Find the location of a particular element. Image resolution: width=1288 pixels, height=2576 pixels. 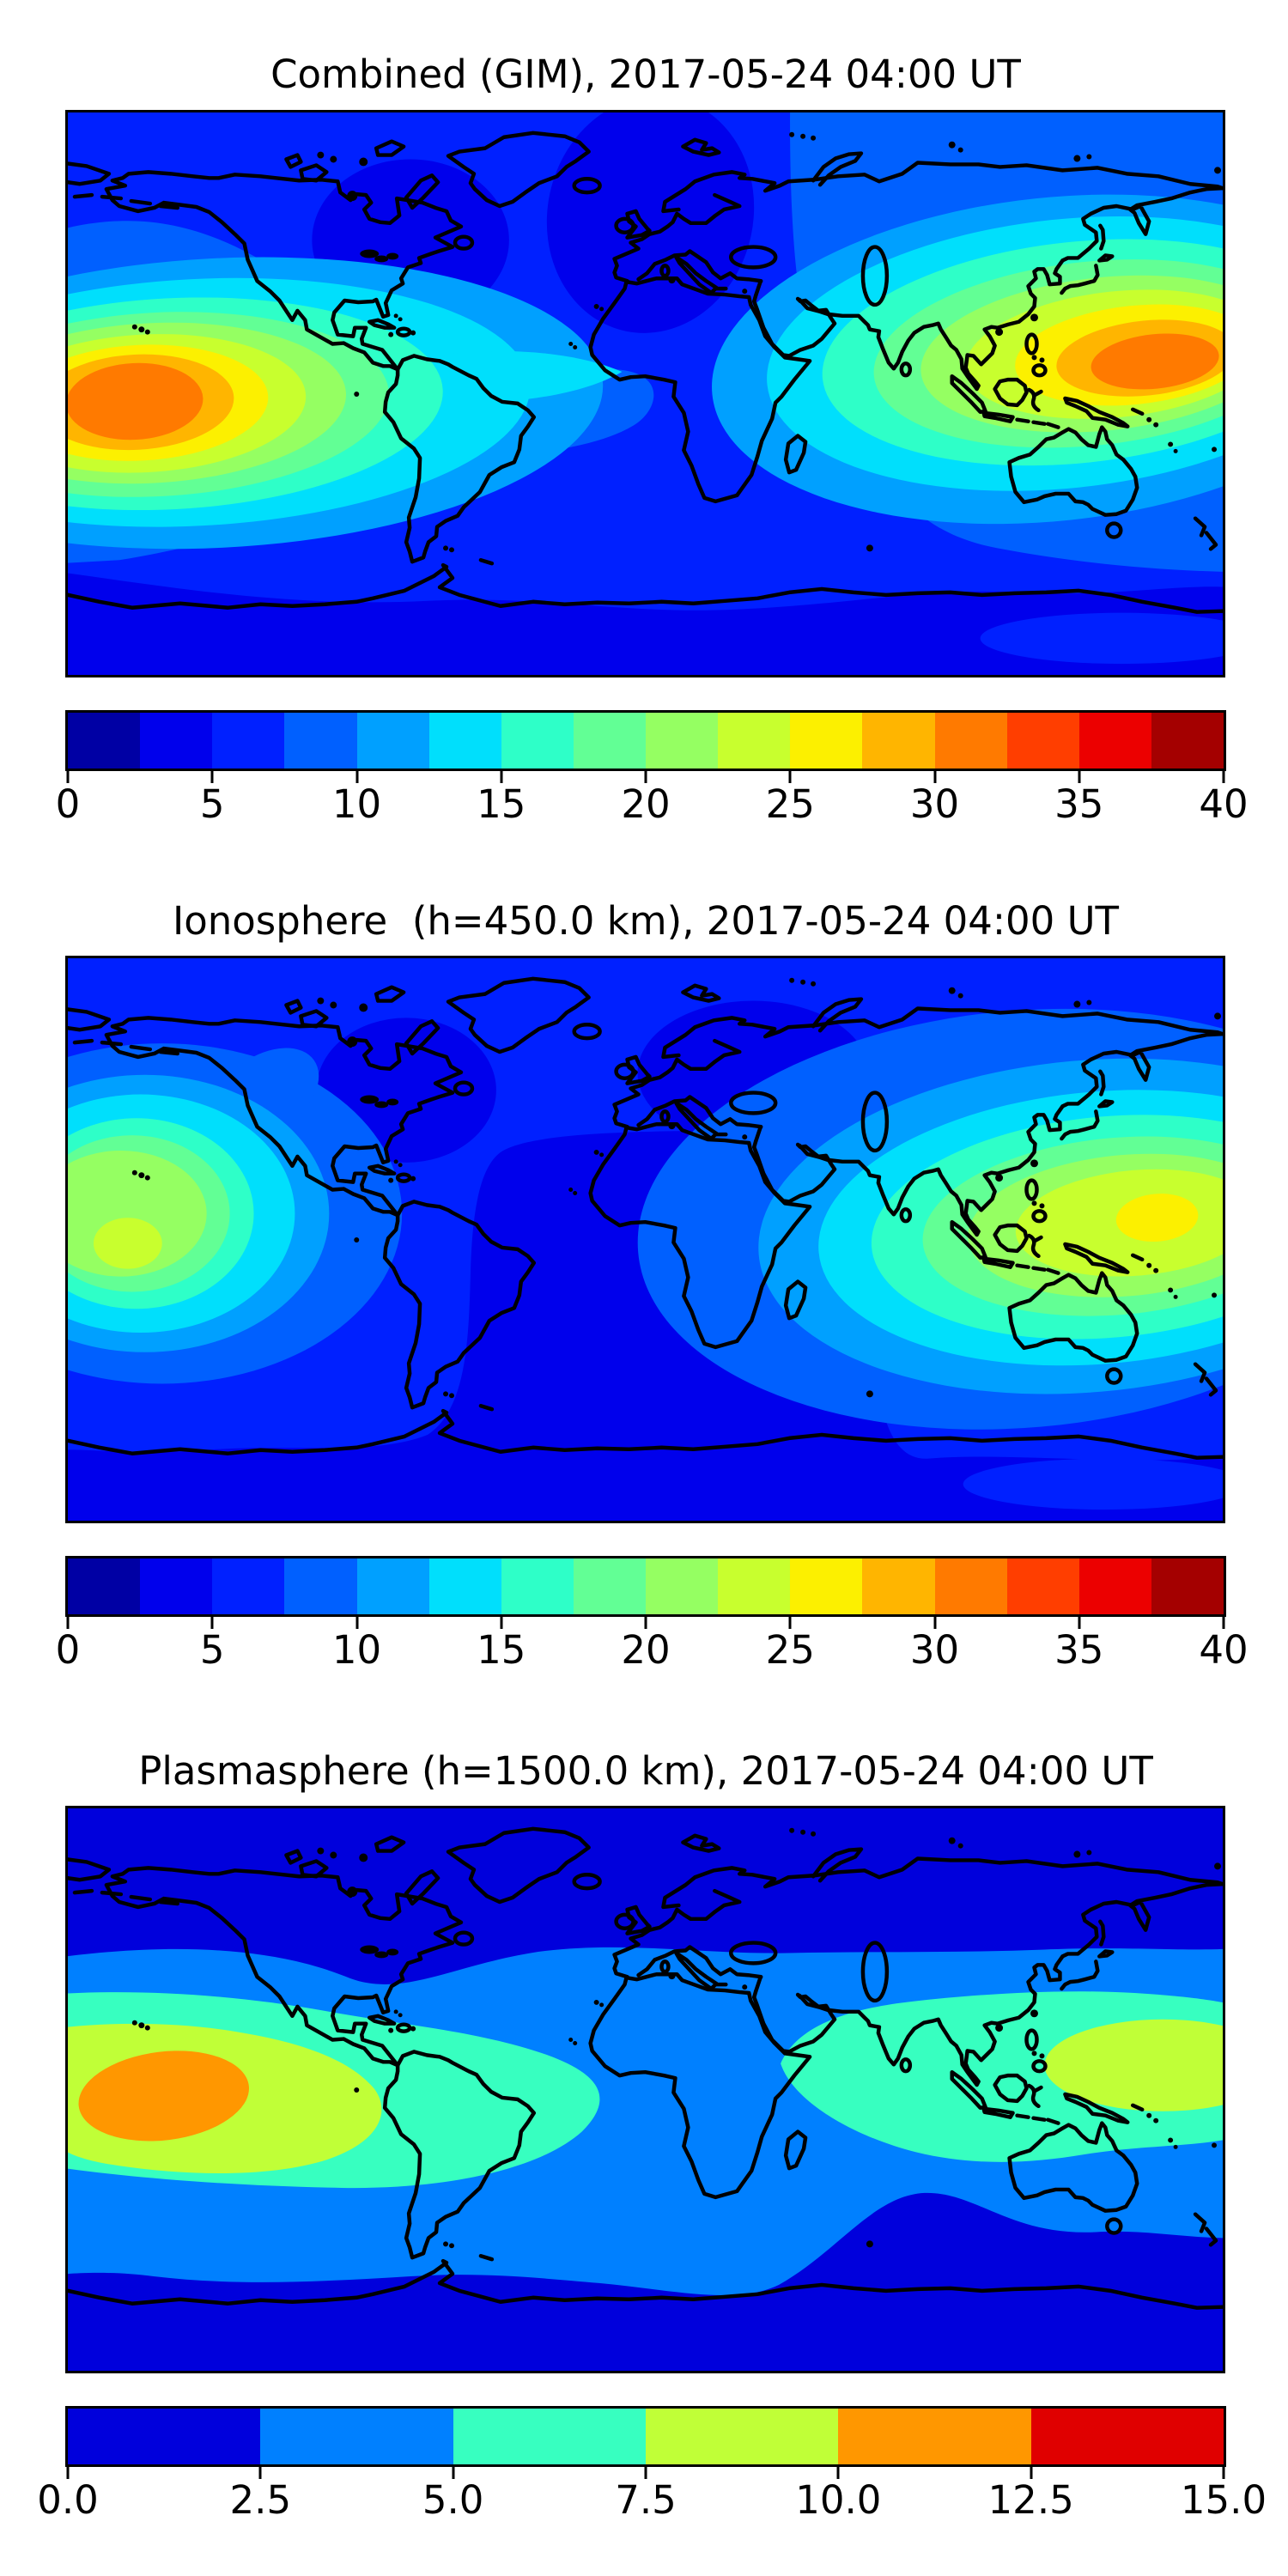

panel3-colorbar-ticks: 0.0 2.5 5.0 7.5 10.0 12.5 15.0 is located at coordinates (652, 2497).